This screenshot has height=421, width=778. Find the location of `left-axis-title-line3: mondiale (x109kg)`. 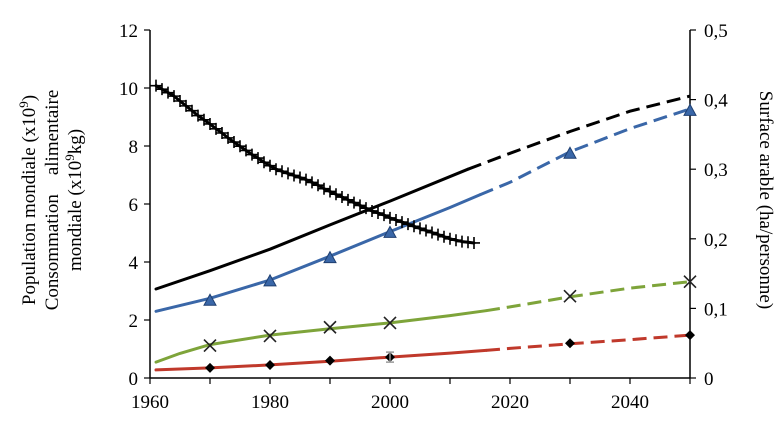

left-axis-title-line3: mondiale (x109kg) is located at coordinates (74, 200).